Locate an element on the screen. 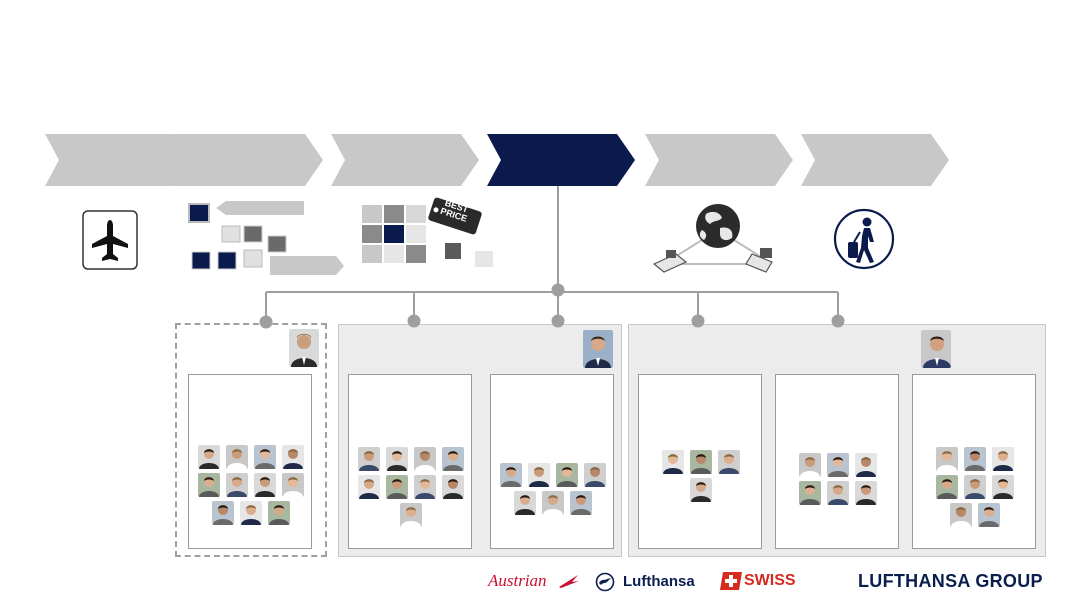 This screenshot has height=608, width=1080. airplane-icon is located at coordinates (110, 240).